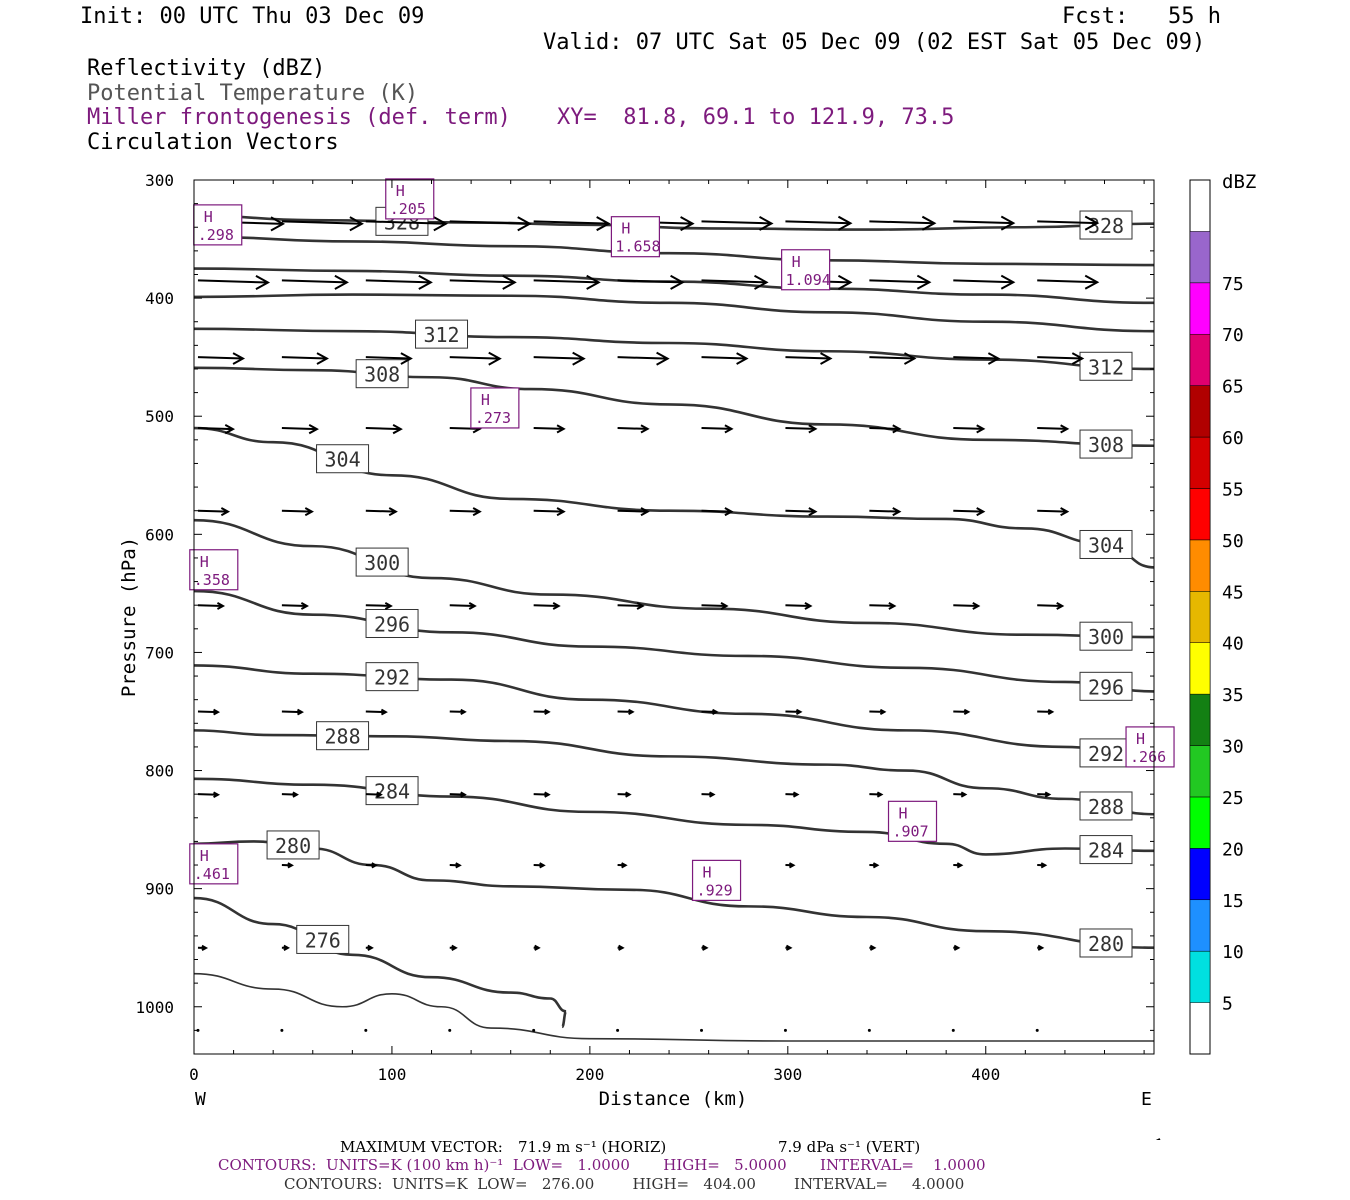 The image size is (1350, 1200). What do you see at coordinates (715, 890) in the screenshot?
I see `fronto-max-value: .929` at bounding box center [715, 890].